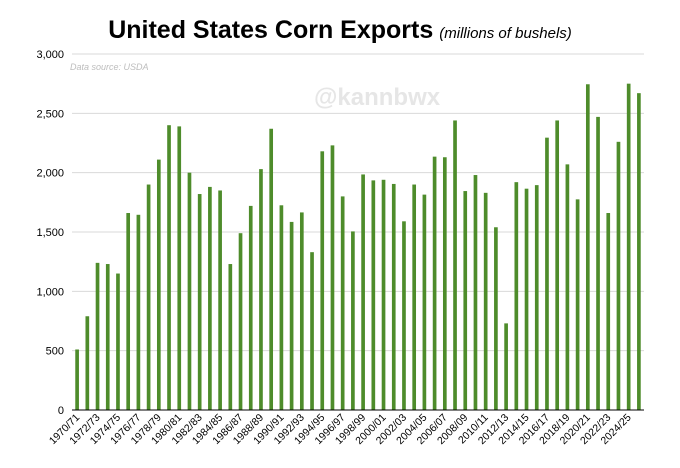 Image resolution: width=680 pixels, height=468 pixels. I want to click on data-source-note: Data source: USDA, so click(109, 67).